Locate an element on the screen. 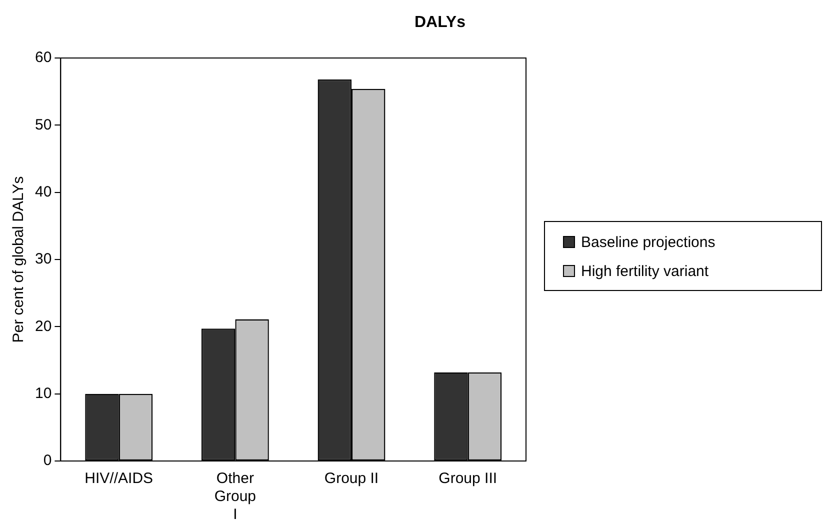 The width and height of the screenshot is (838, 531). y-tick-label: 0 is located at coordinates (47, 461).